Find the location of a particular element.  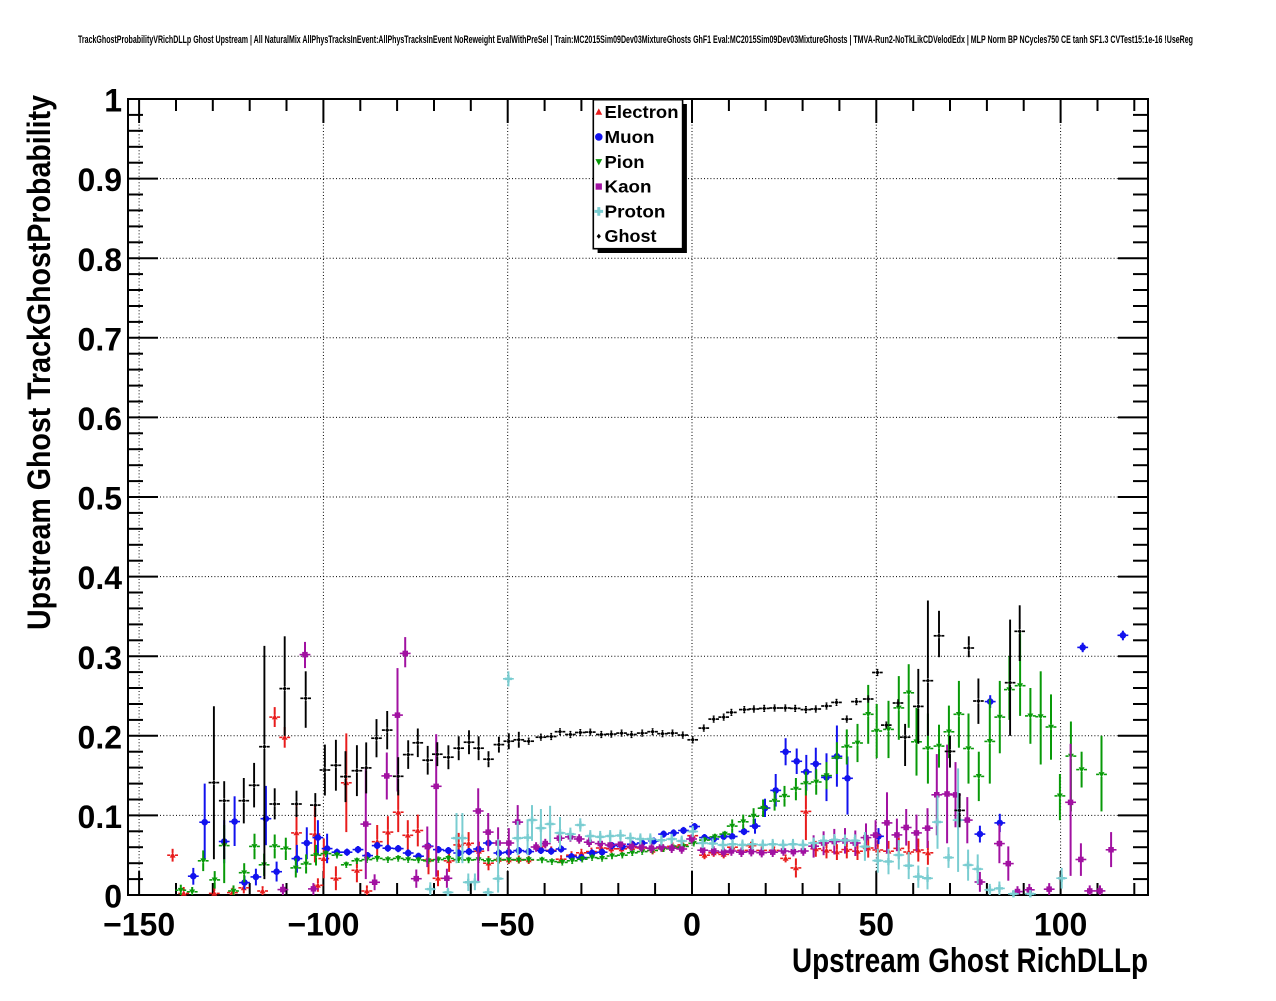

svg-text: Proton is located at coordinates (635, 211).